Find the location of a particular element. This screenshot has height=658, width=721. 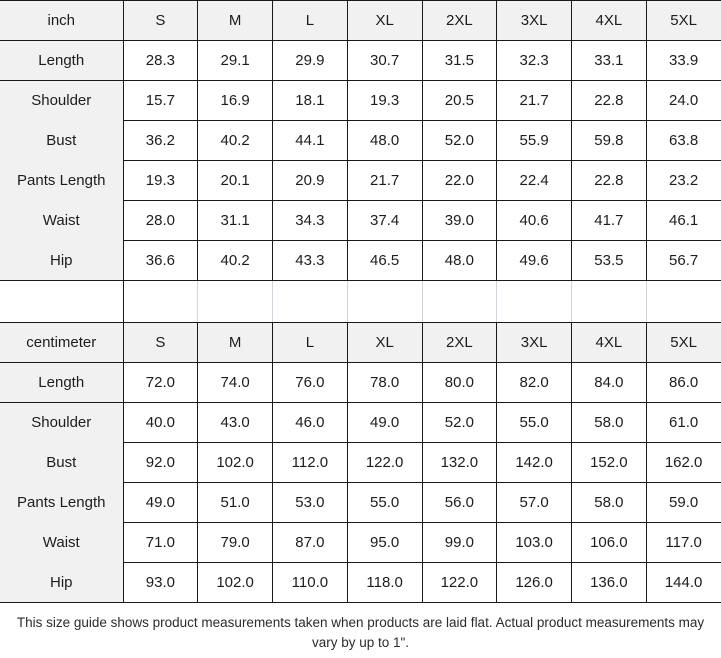

table-spacer-row is located at coordinates (360, 301).